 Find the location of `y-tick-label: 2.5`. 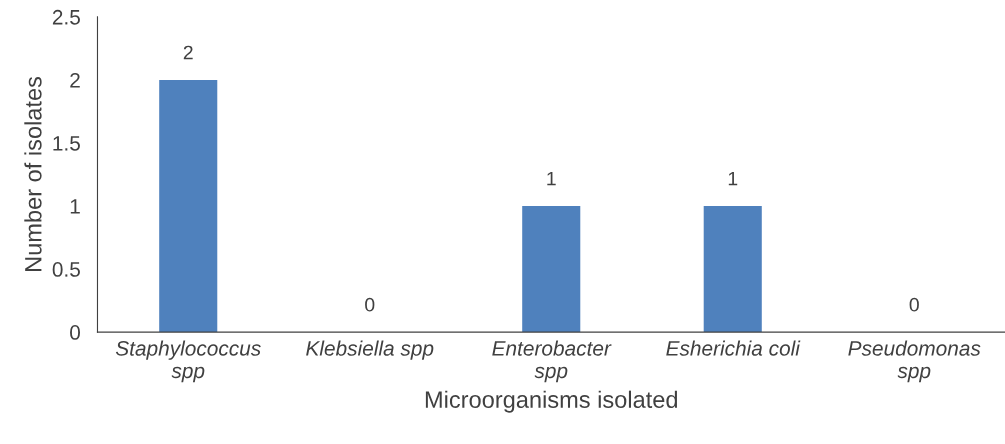

y-tick-label: 2.5 is located at coordinates (66, 17).